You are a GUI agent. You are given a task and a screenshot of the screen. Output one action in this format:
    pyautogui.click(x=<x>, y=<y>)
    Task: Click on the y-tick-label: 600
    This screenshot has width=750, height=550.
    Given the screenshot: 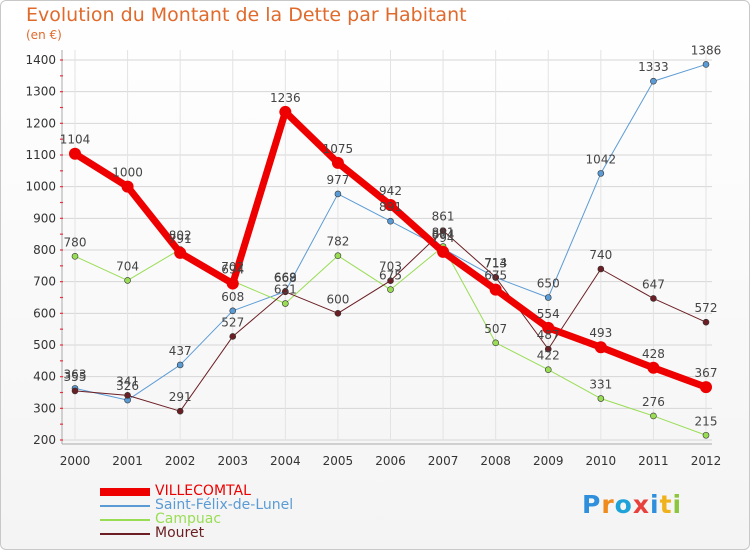 What is the action you would take?
    pyautogui.click(x=44, y=313)
    